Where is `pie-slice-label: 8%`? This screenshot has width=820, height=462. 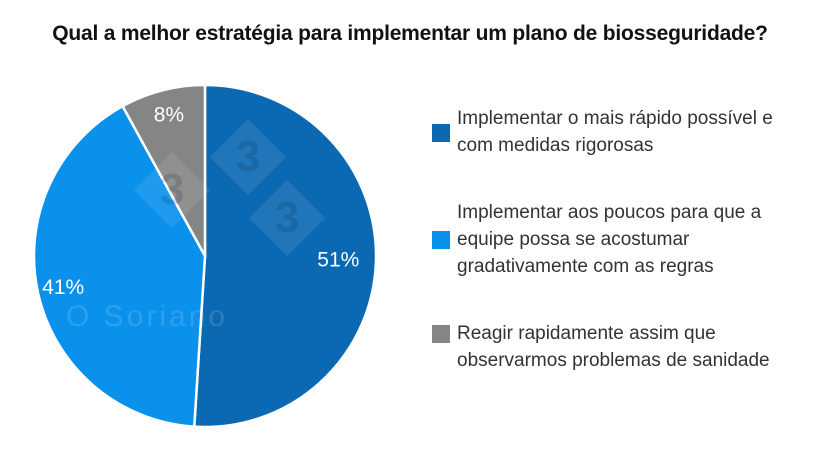 pie-slice-label: 8% is located at coordinates (169, 115).